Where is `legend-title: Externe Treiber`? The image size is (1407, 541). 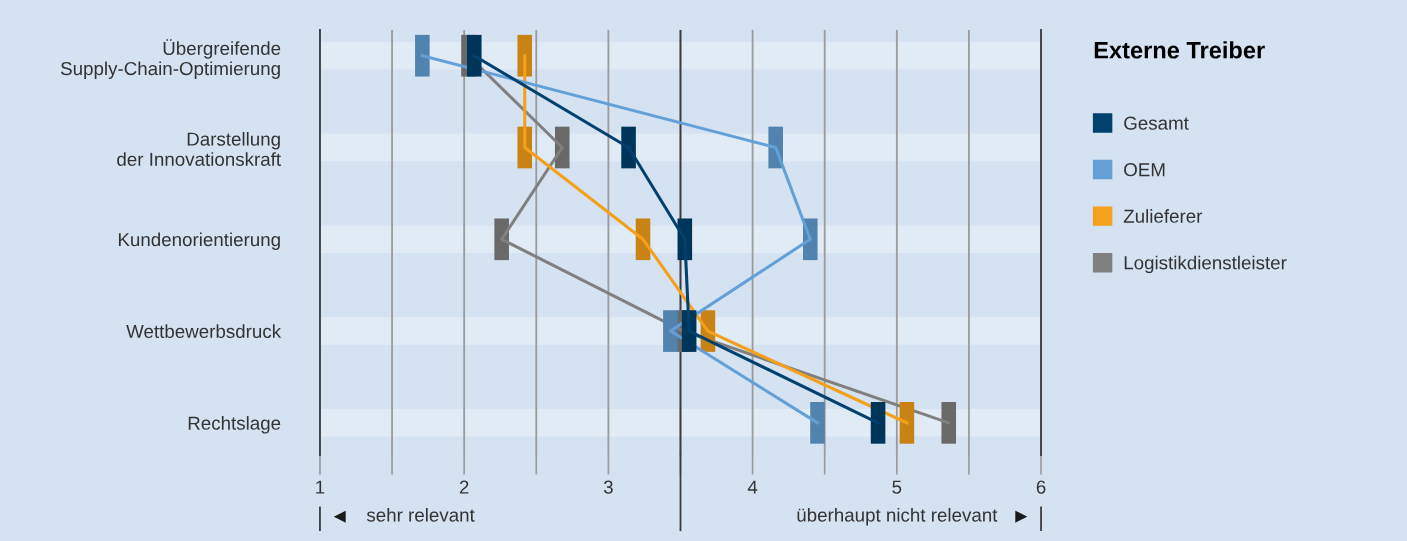
legend-title: Externe Treiber is located at coordinates (1179, 50).